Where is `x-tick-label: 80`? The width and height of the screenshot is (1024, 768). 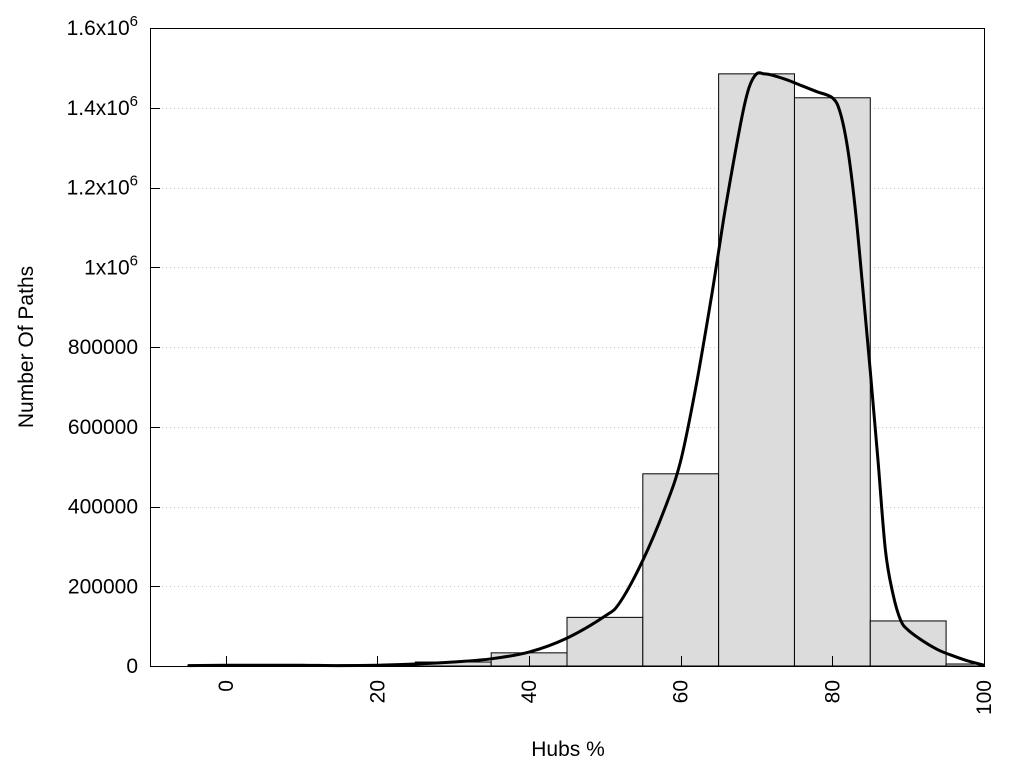
x-tick-label: 80 is located at coordinates (832, 691).